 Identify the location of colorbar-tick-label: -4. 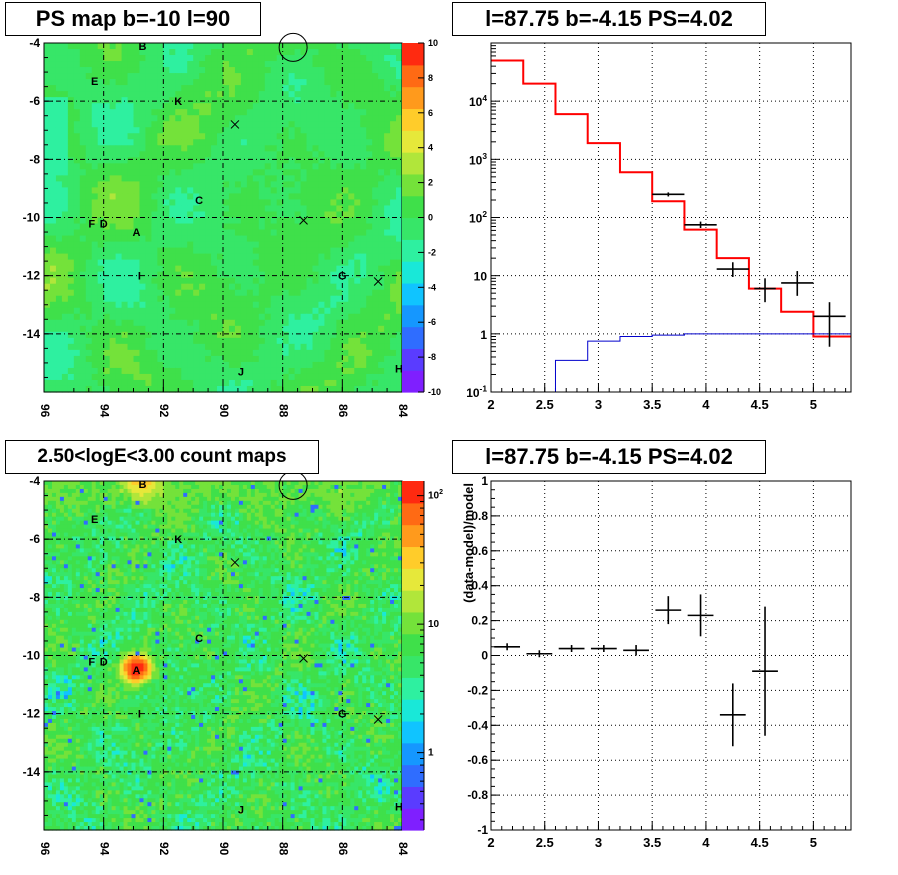
(432, 287).